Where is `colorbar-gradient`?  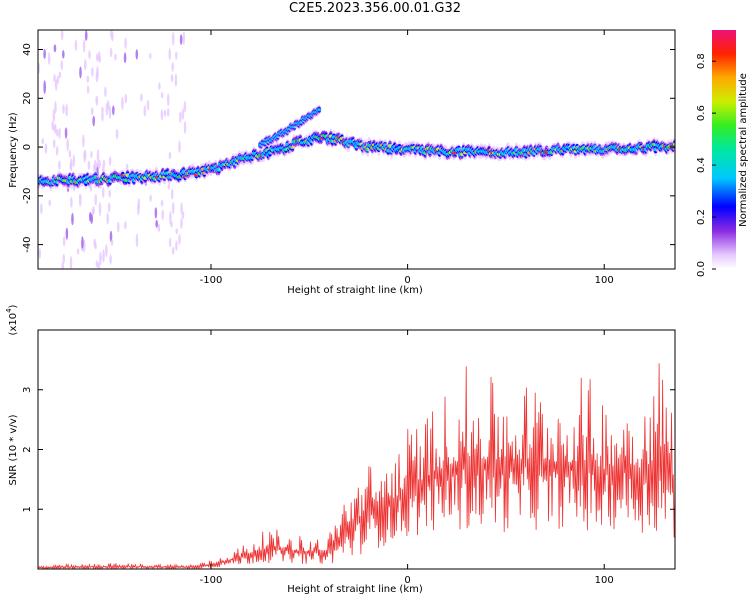
colorbar-gradient is located at coordinates (724, 149).